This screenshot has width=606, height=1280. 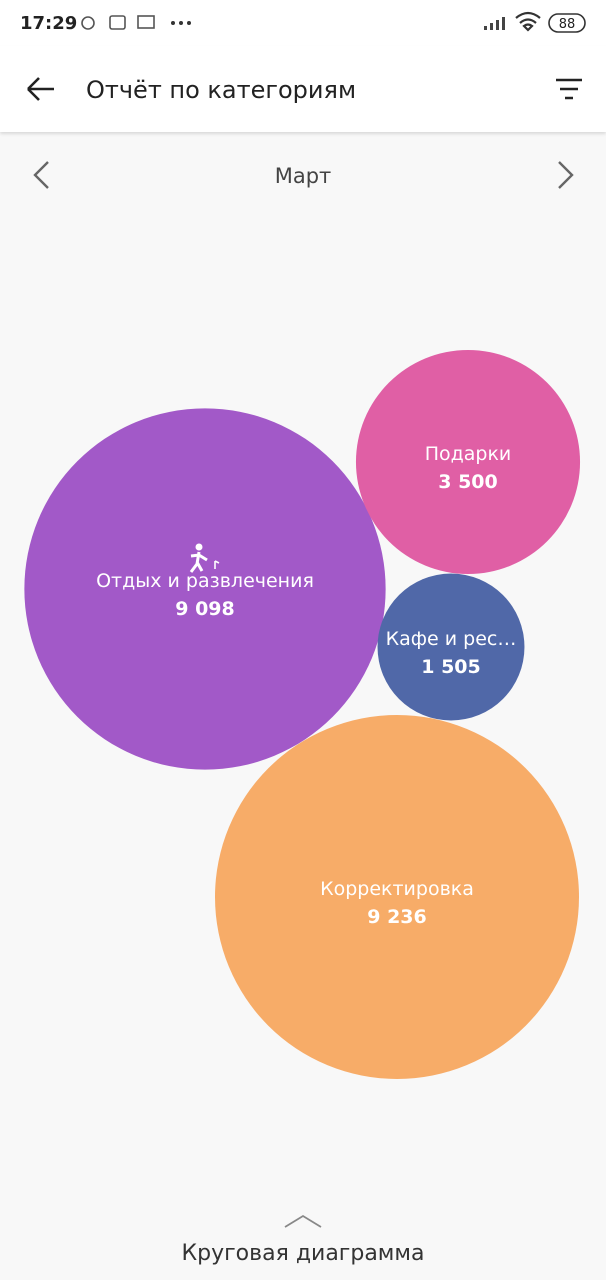 I want to click on title: Отчёт по категориям, so click(x=221, y=90).